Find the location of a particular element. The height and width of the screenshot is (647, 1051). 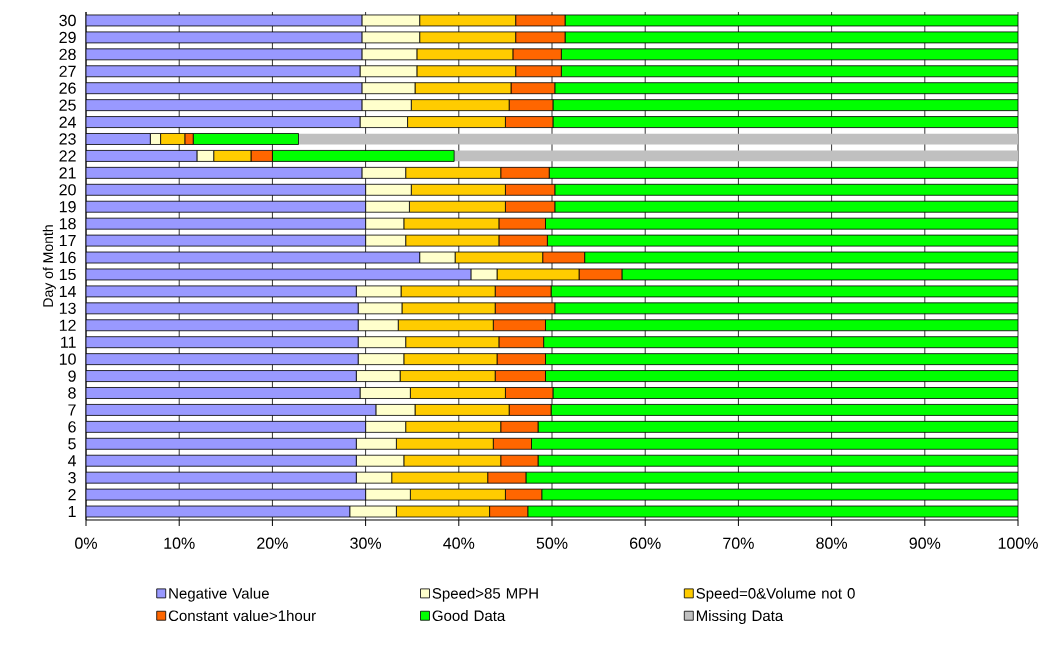

y-tick-label: 15 is located at coordinates (67, 274).